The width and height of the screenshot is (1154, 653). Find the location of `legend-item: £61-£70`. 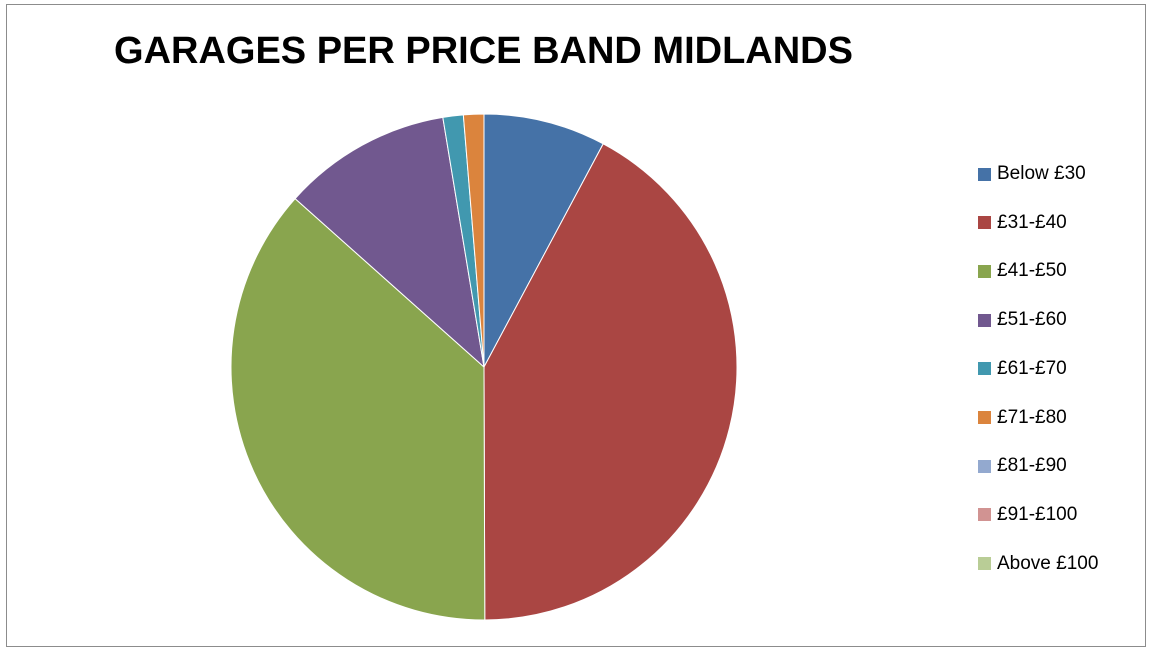

legend-item: £61-£70 is located at coordinates (1022, 369).